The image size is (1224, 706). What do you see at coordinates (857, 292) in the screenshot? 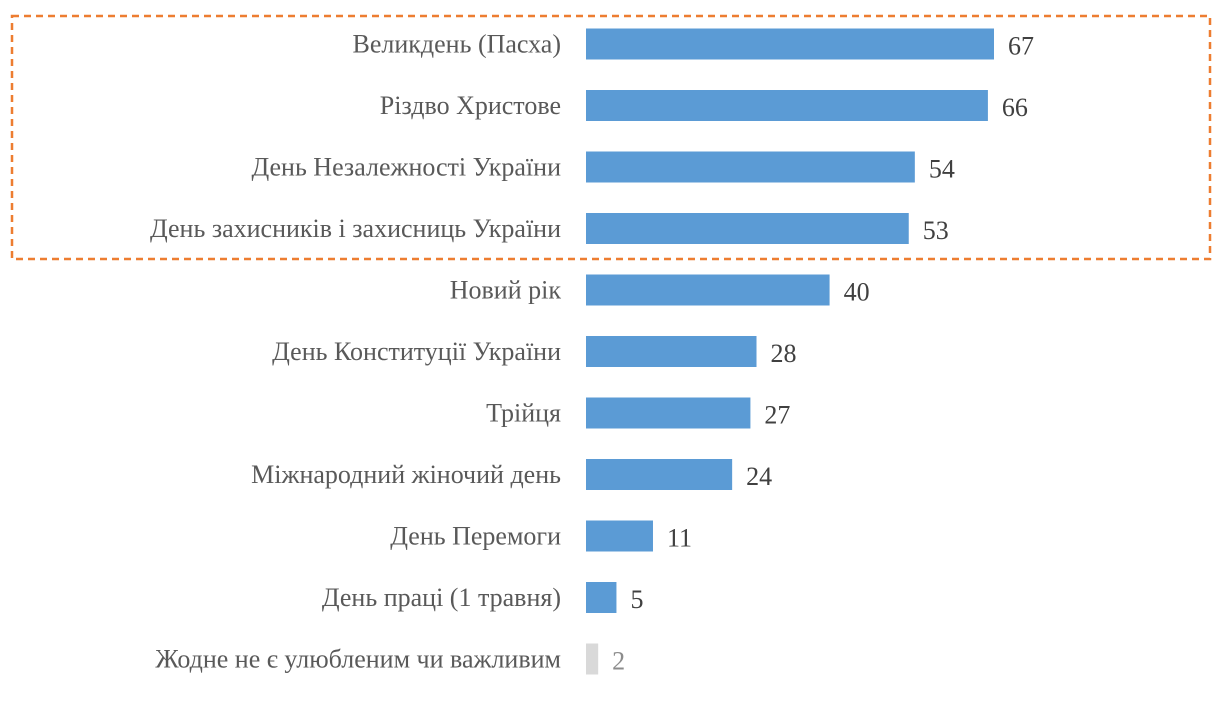
I see `value-label: 40` at bounding box center [857, 292].